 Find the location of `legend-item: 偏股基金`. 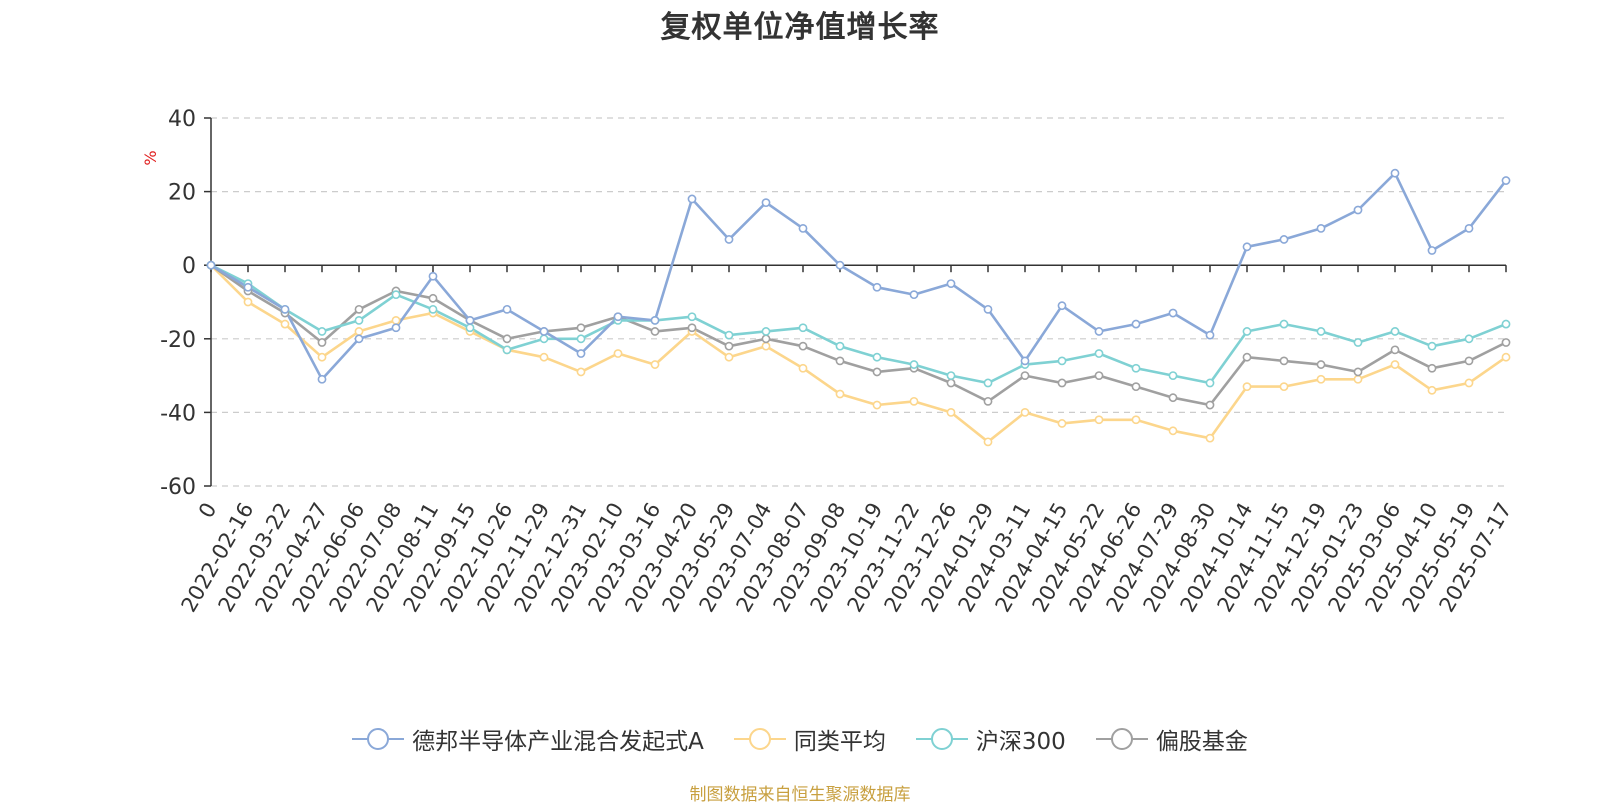

legend-item: 偏股基金 is located at coordinates (1171, 739).